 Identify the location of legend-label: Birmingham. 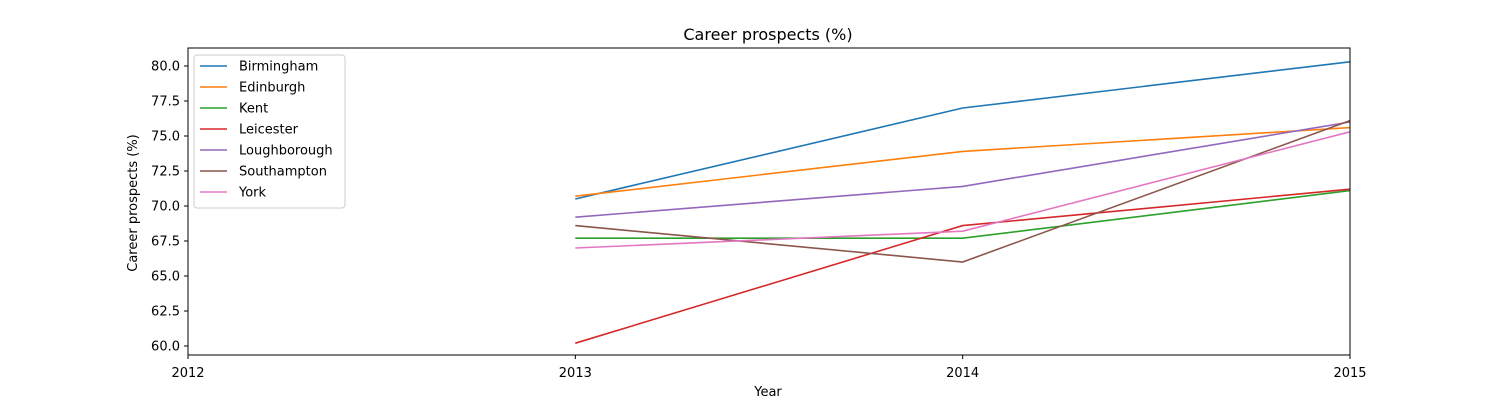
(278, 67).